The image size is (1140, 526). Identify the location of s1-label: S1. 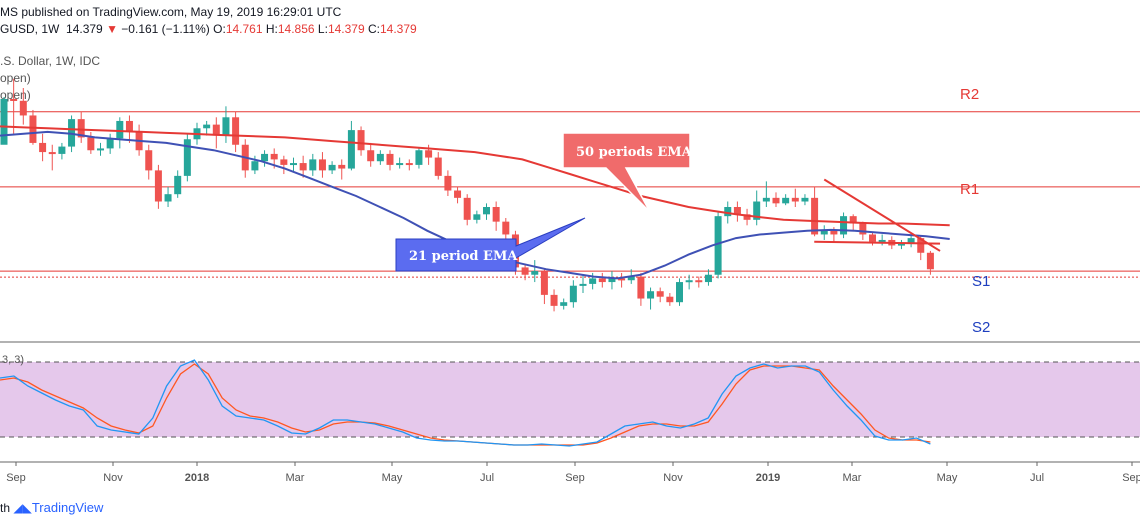
(981, 281).